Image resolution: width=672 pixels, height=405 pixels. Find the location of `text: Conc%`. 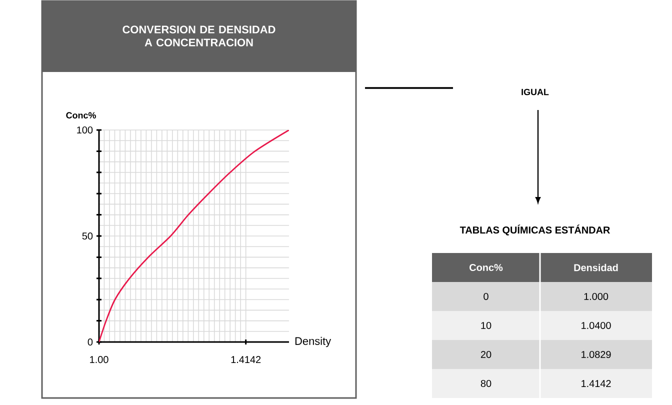

text: Conc% is located at coordinates (486, 268).